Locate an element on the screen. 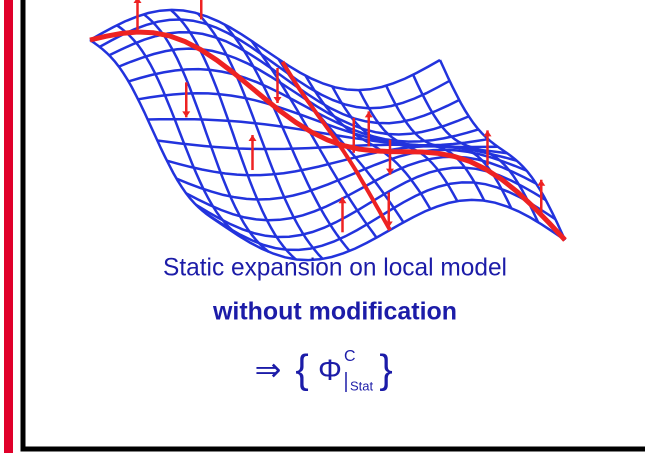  formula-symbol: Φ is located at coordinates (330, 370).